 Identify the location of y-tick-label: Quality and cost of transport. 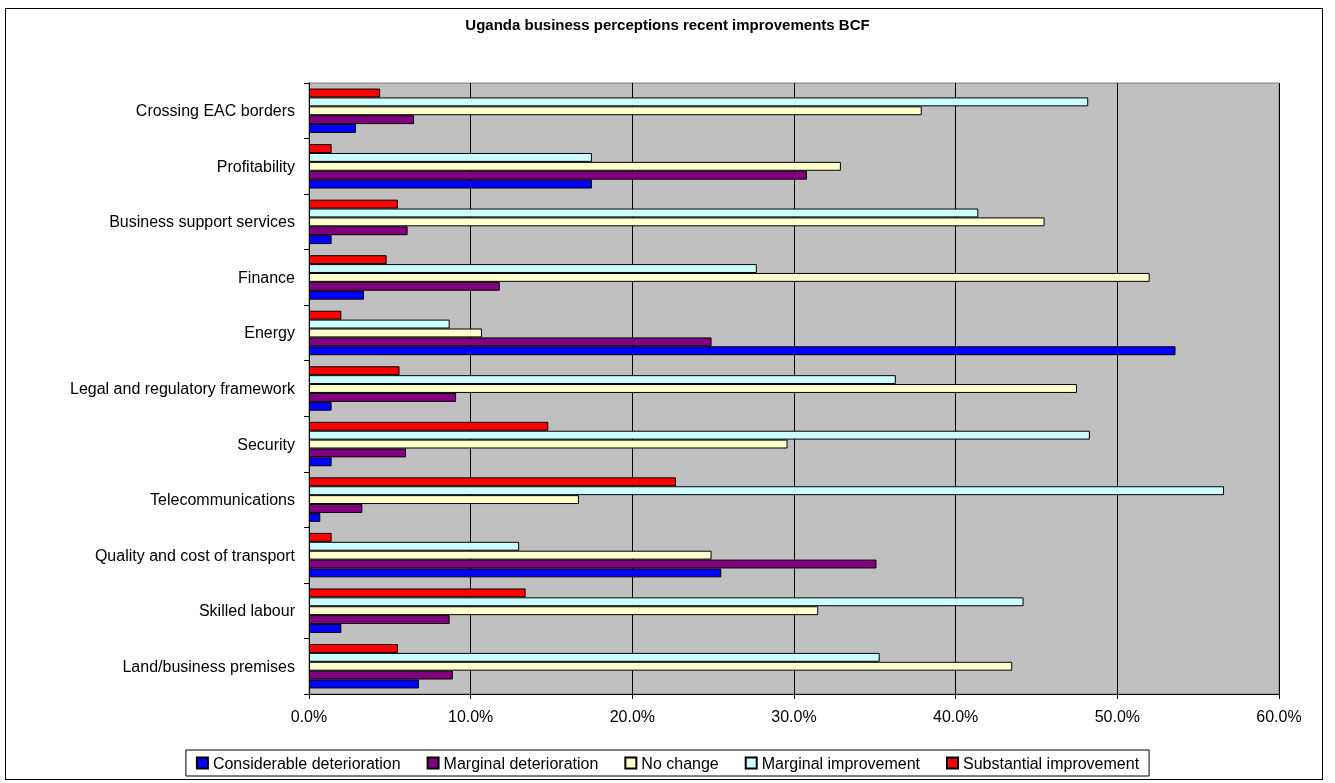
(195, 555).